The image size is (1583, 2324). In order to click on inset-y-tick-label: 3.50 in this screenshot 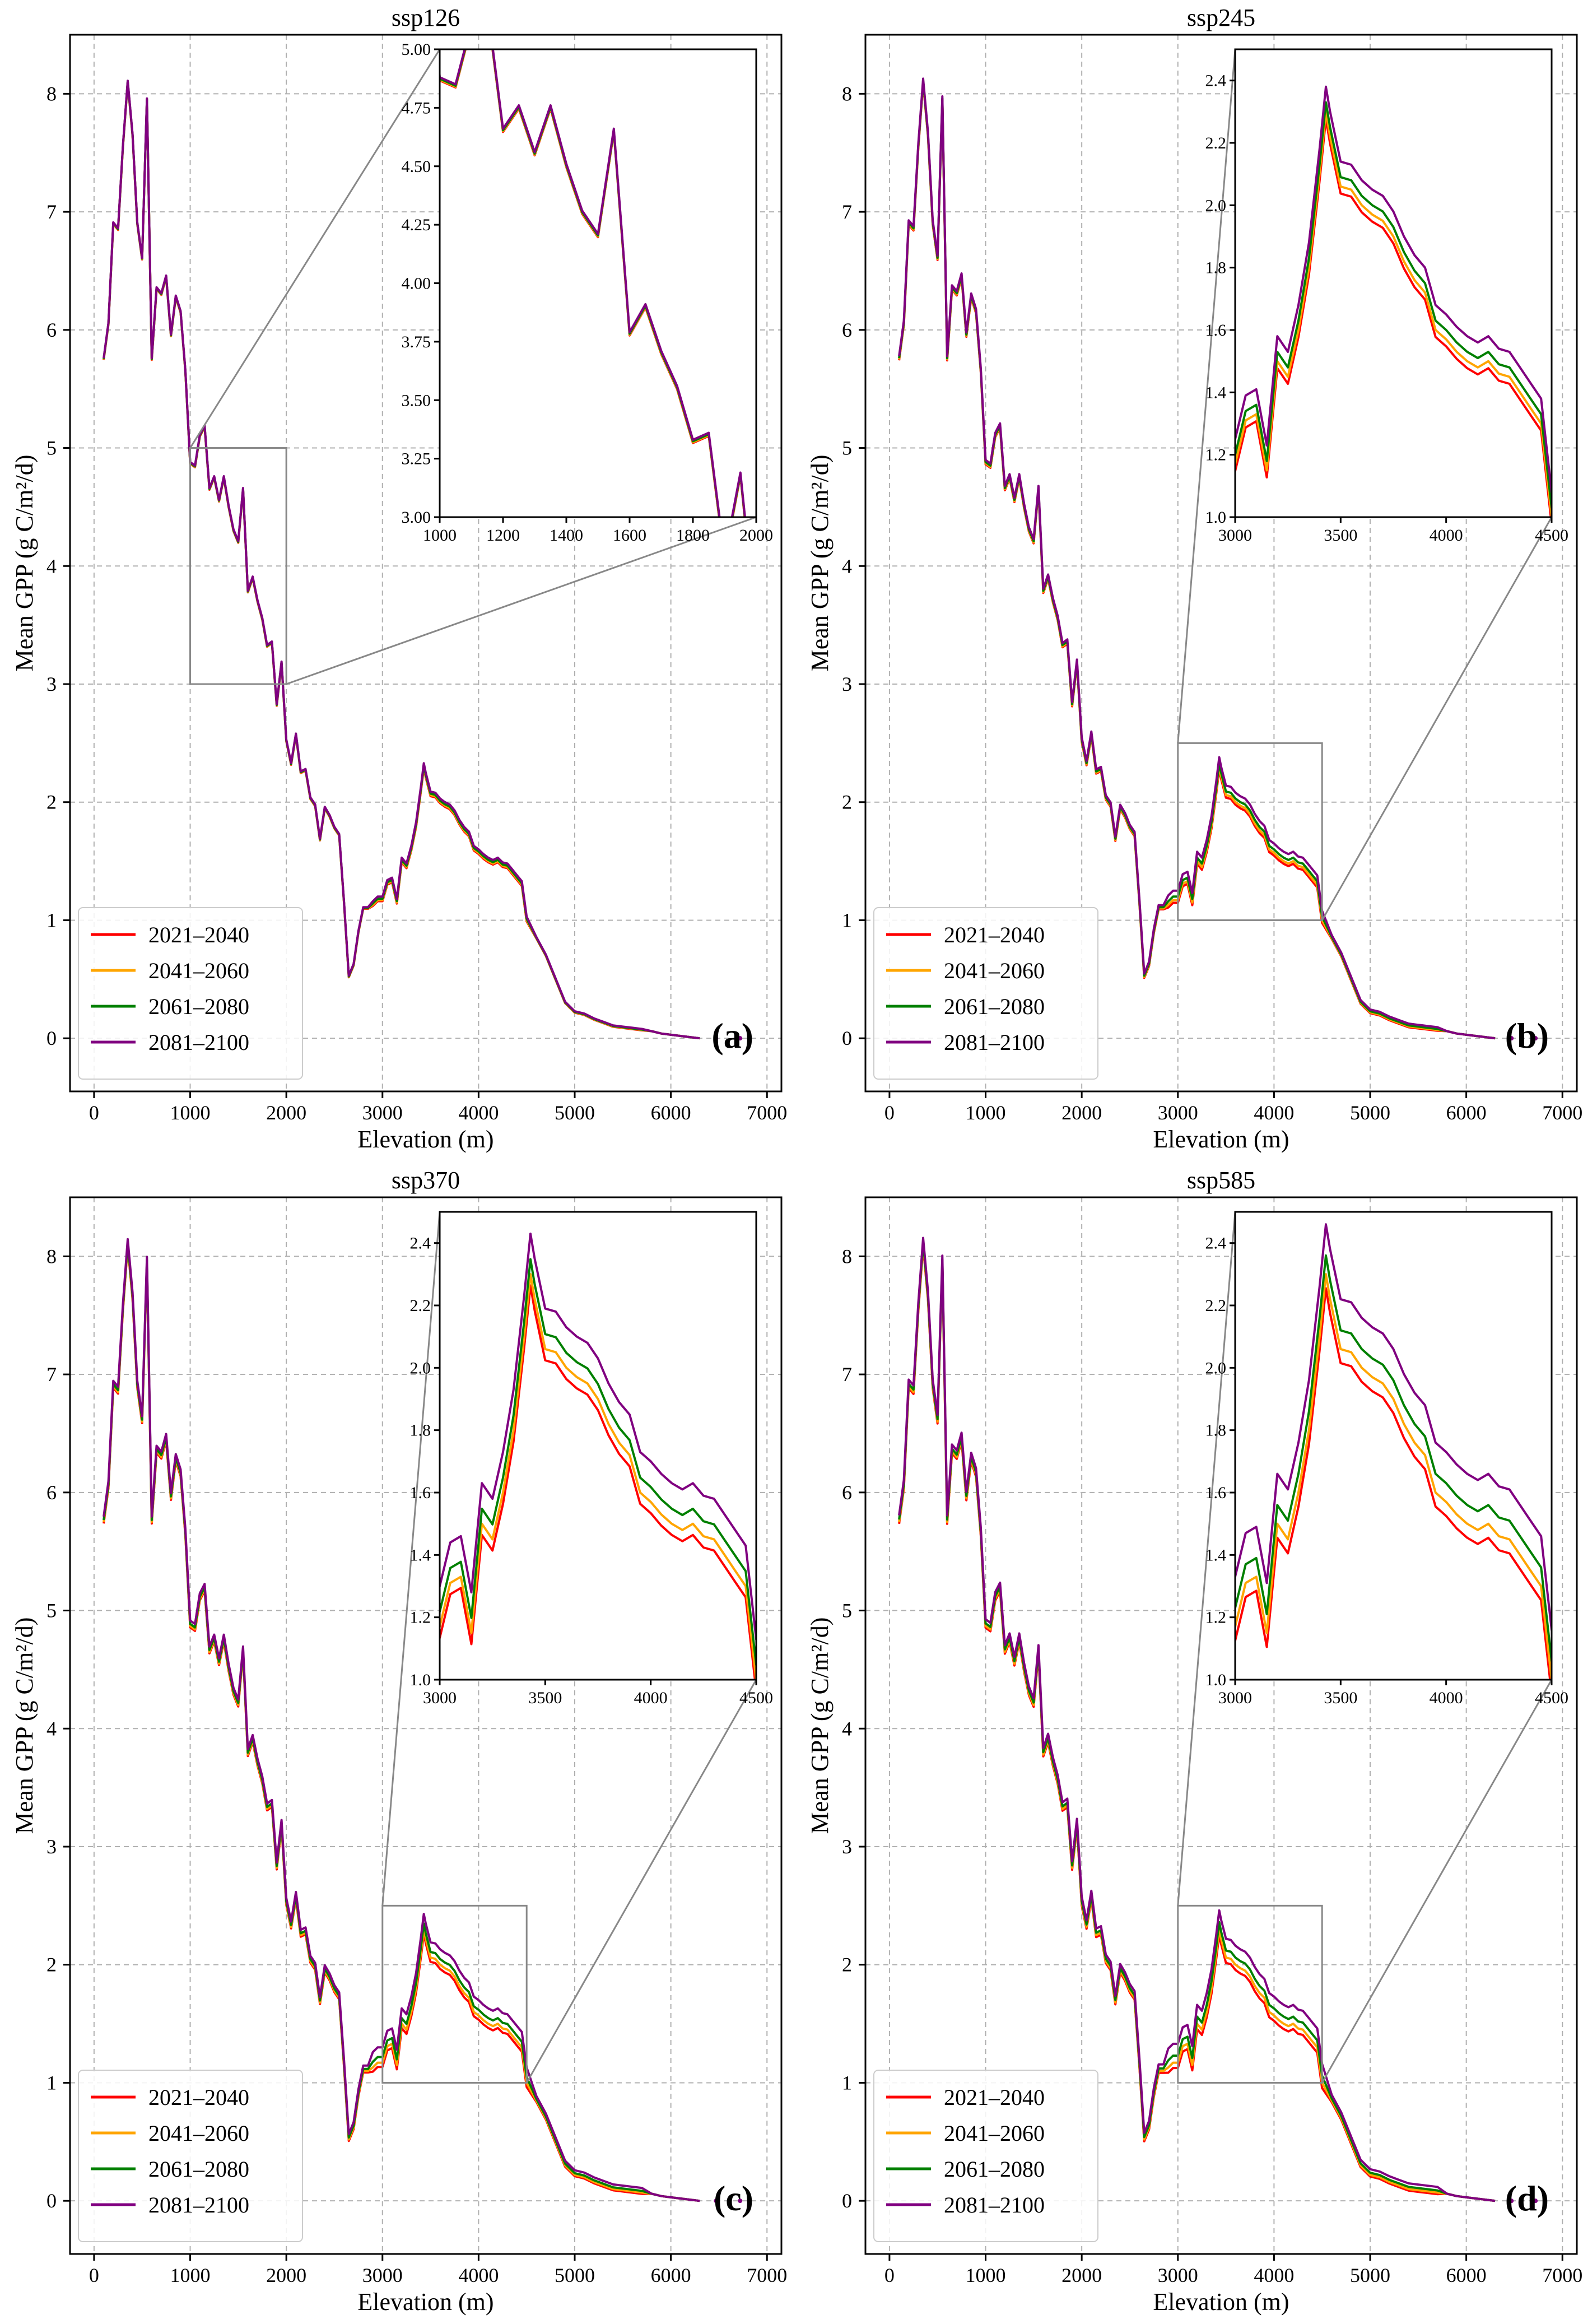, I will do `click(416, 400)`.